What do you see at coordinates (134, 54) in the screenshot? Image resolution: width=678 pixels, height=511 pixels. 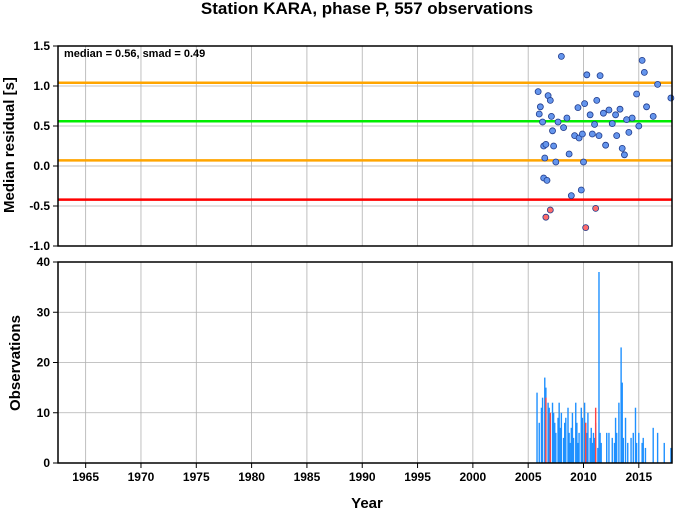 I see `median-smad-annotation: median = 0.56, smad = 0.49` at bounding box center [134, 54].